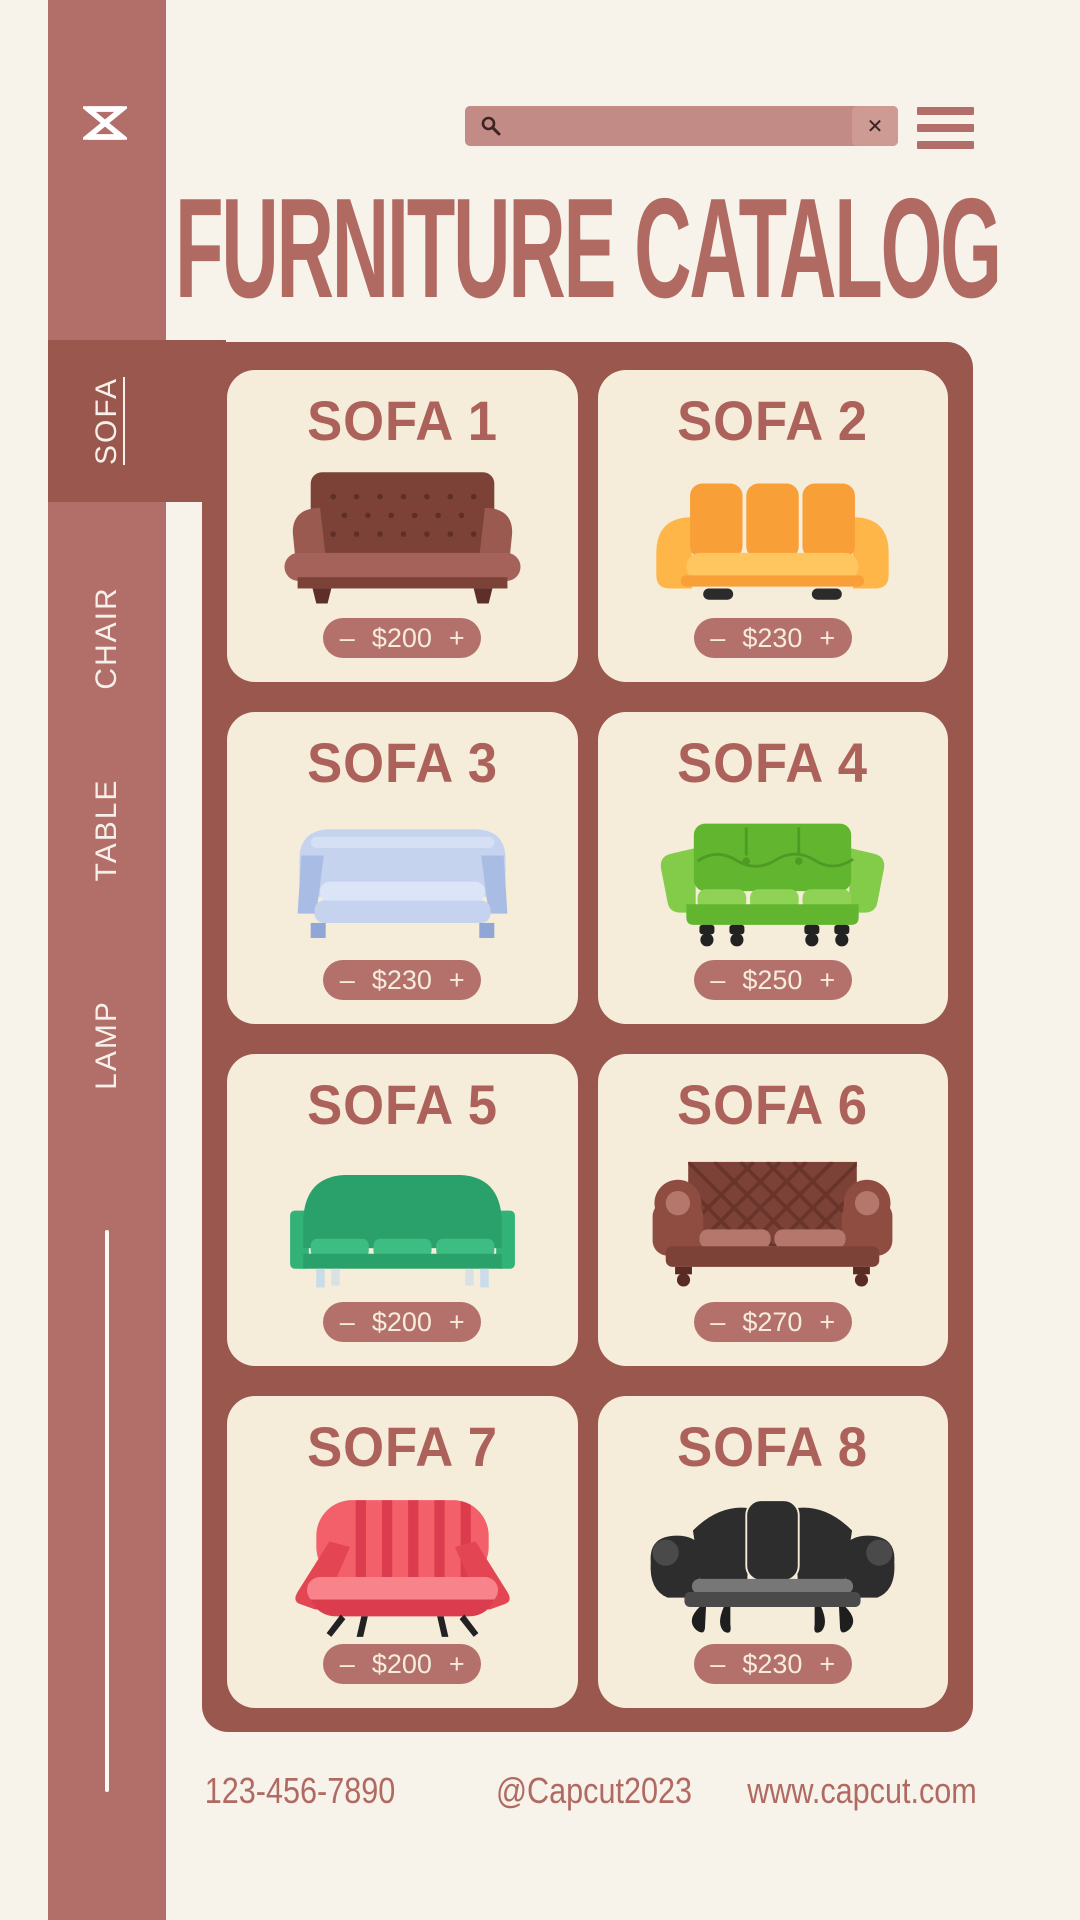 The width and height of the screenshot is (1080, 1920). What do you see at coordinates (402, 1446) in the screenshot?
I see `product-name: SOFA 7` at bounding box center [402, 1446].